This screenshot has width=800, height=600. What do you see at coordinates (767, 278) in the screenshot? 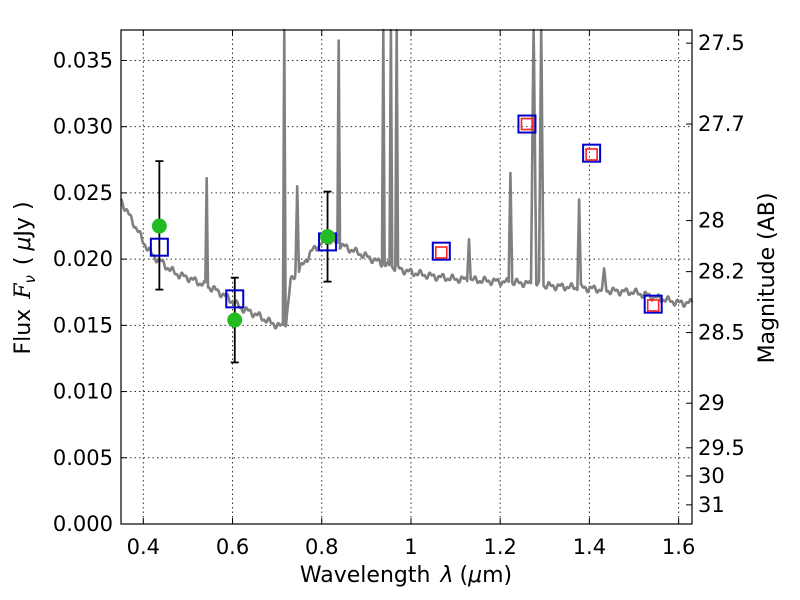
I see `magnitude-axis-label: Magnitude (AB)` at bounding box center [767, 278].